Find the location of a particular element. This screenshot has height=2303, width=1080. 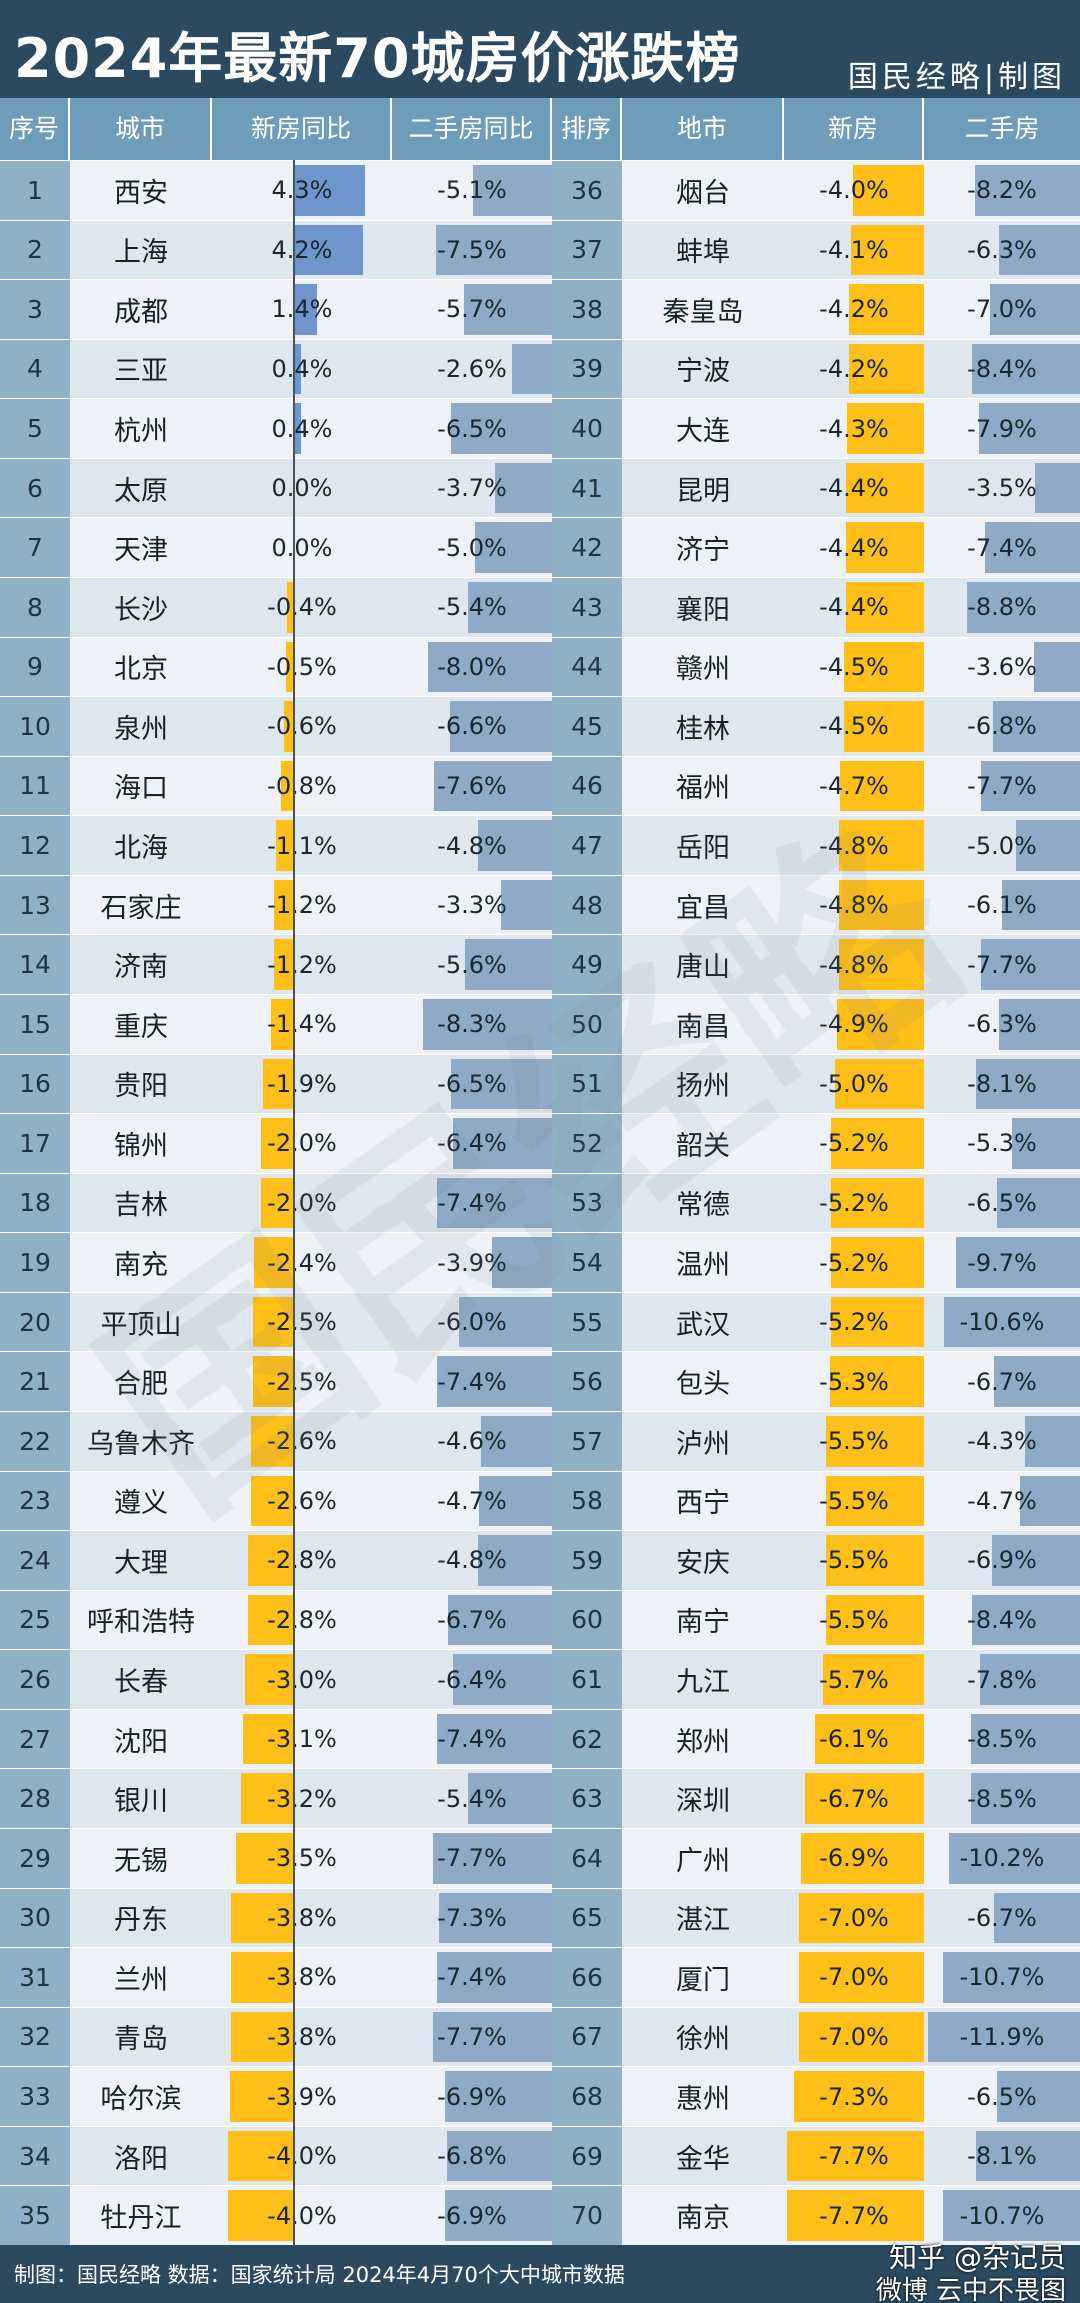

second-house-label: -7.0% is located at coordinates (1002, 309).